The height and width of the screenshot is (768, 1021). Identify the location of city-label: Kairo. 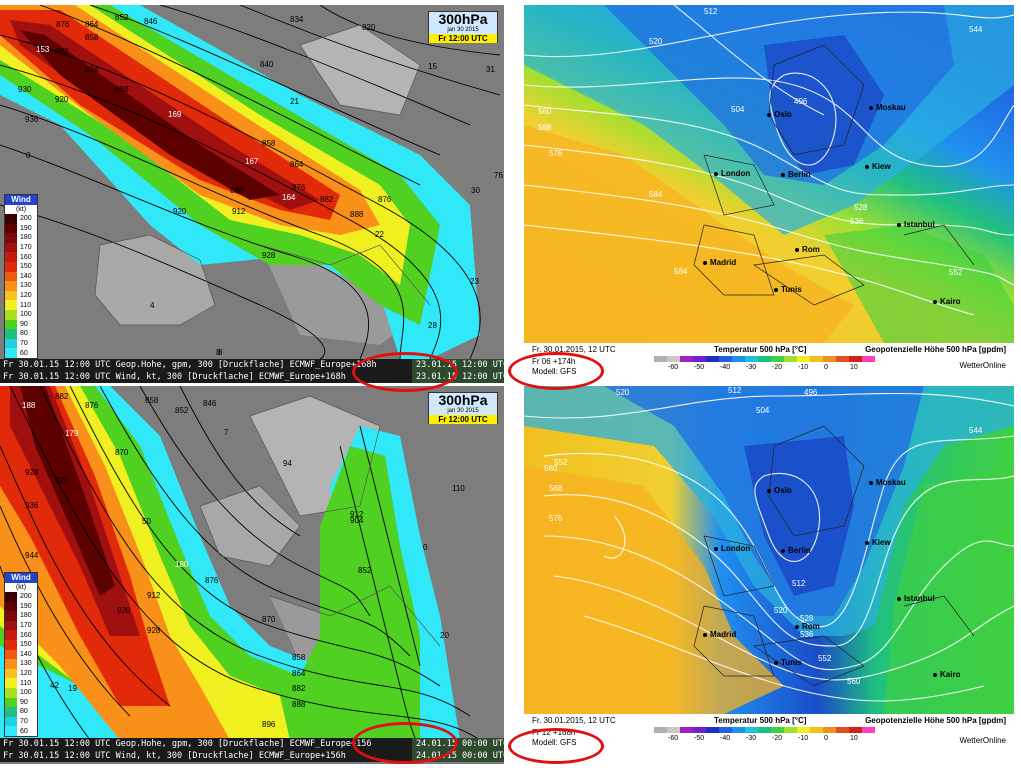
(946, 301).